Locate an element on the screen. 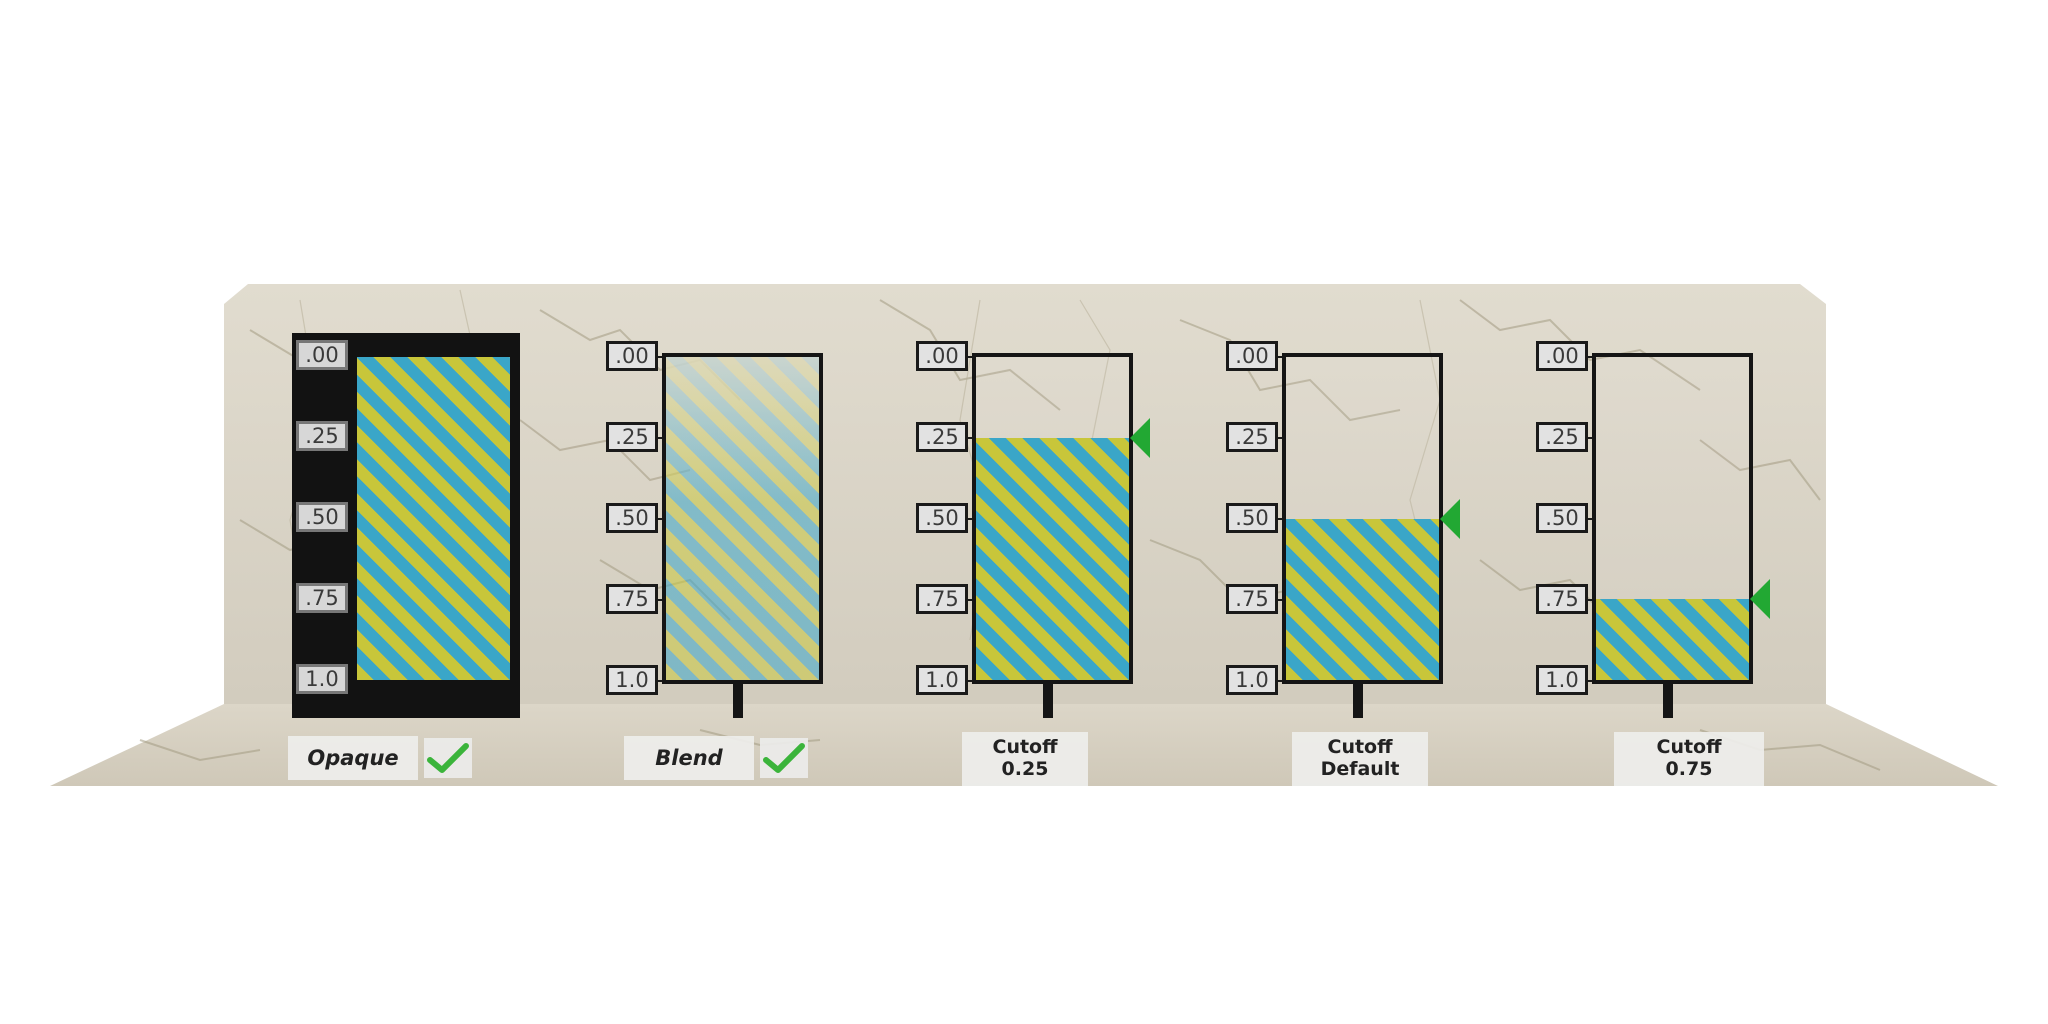 This screenshot has height=1024, width=2048. caption-cutoff-default: Cutoff Default is located at coordinates (1360, 759).